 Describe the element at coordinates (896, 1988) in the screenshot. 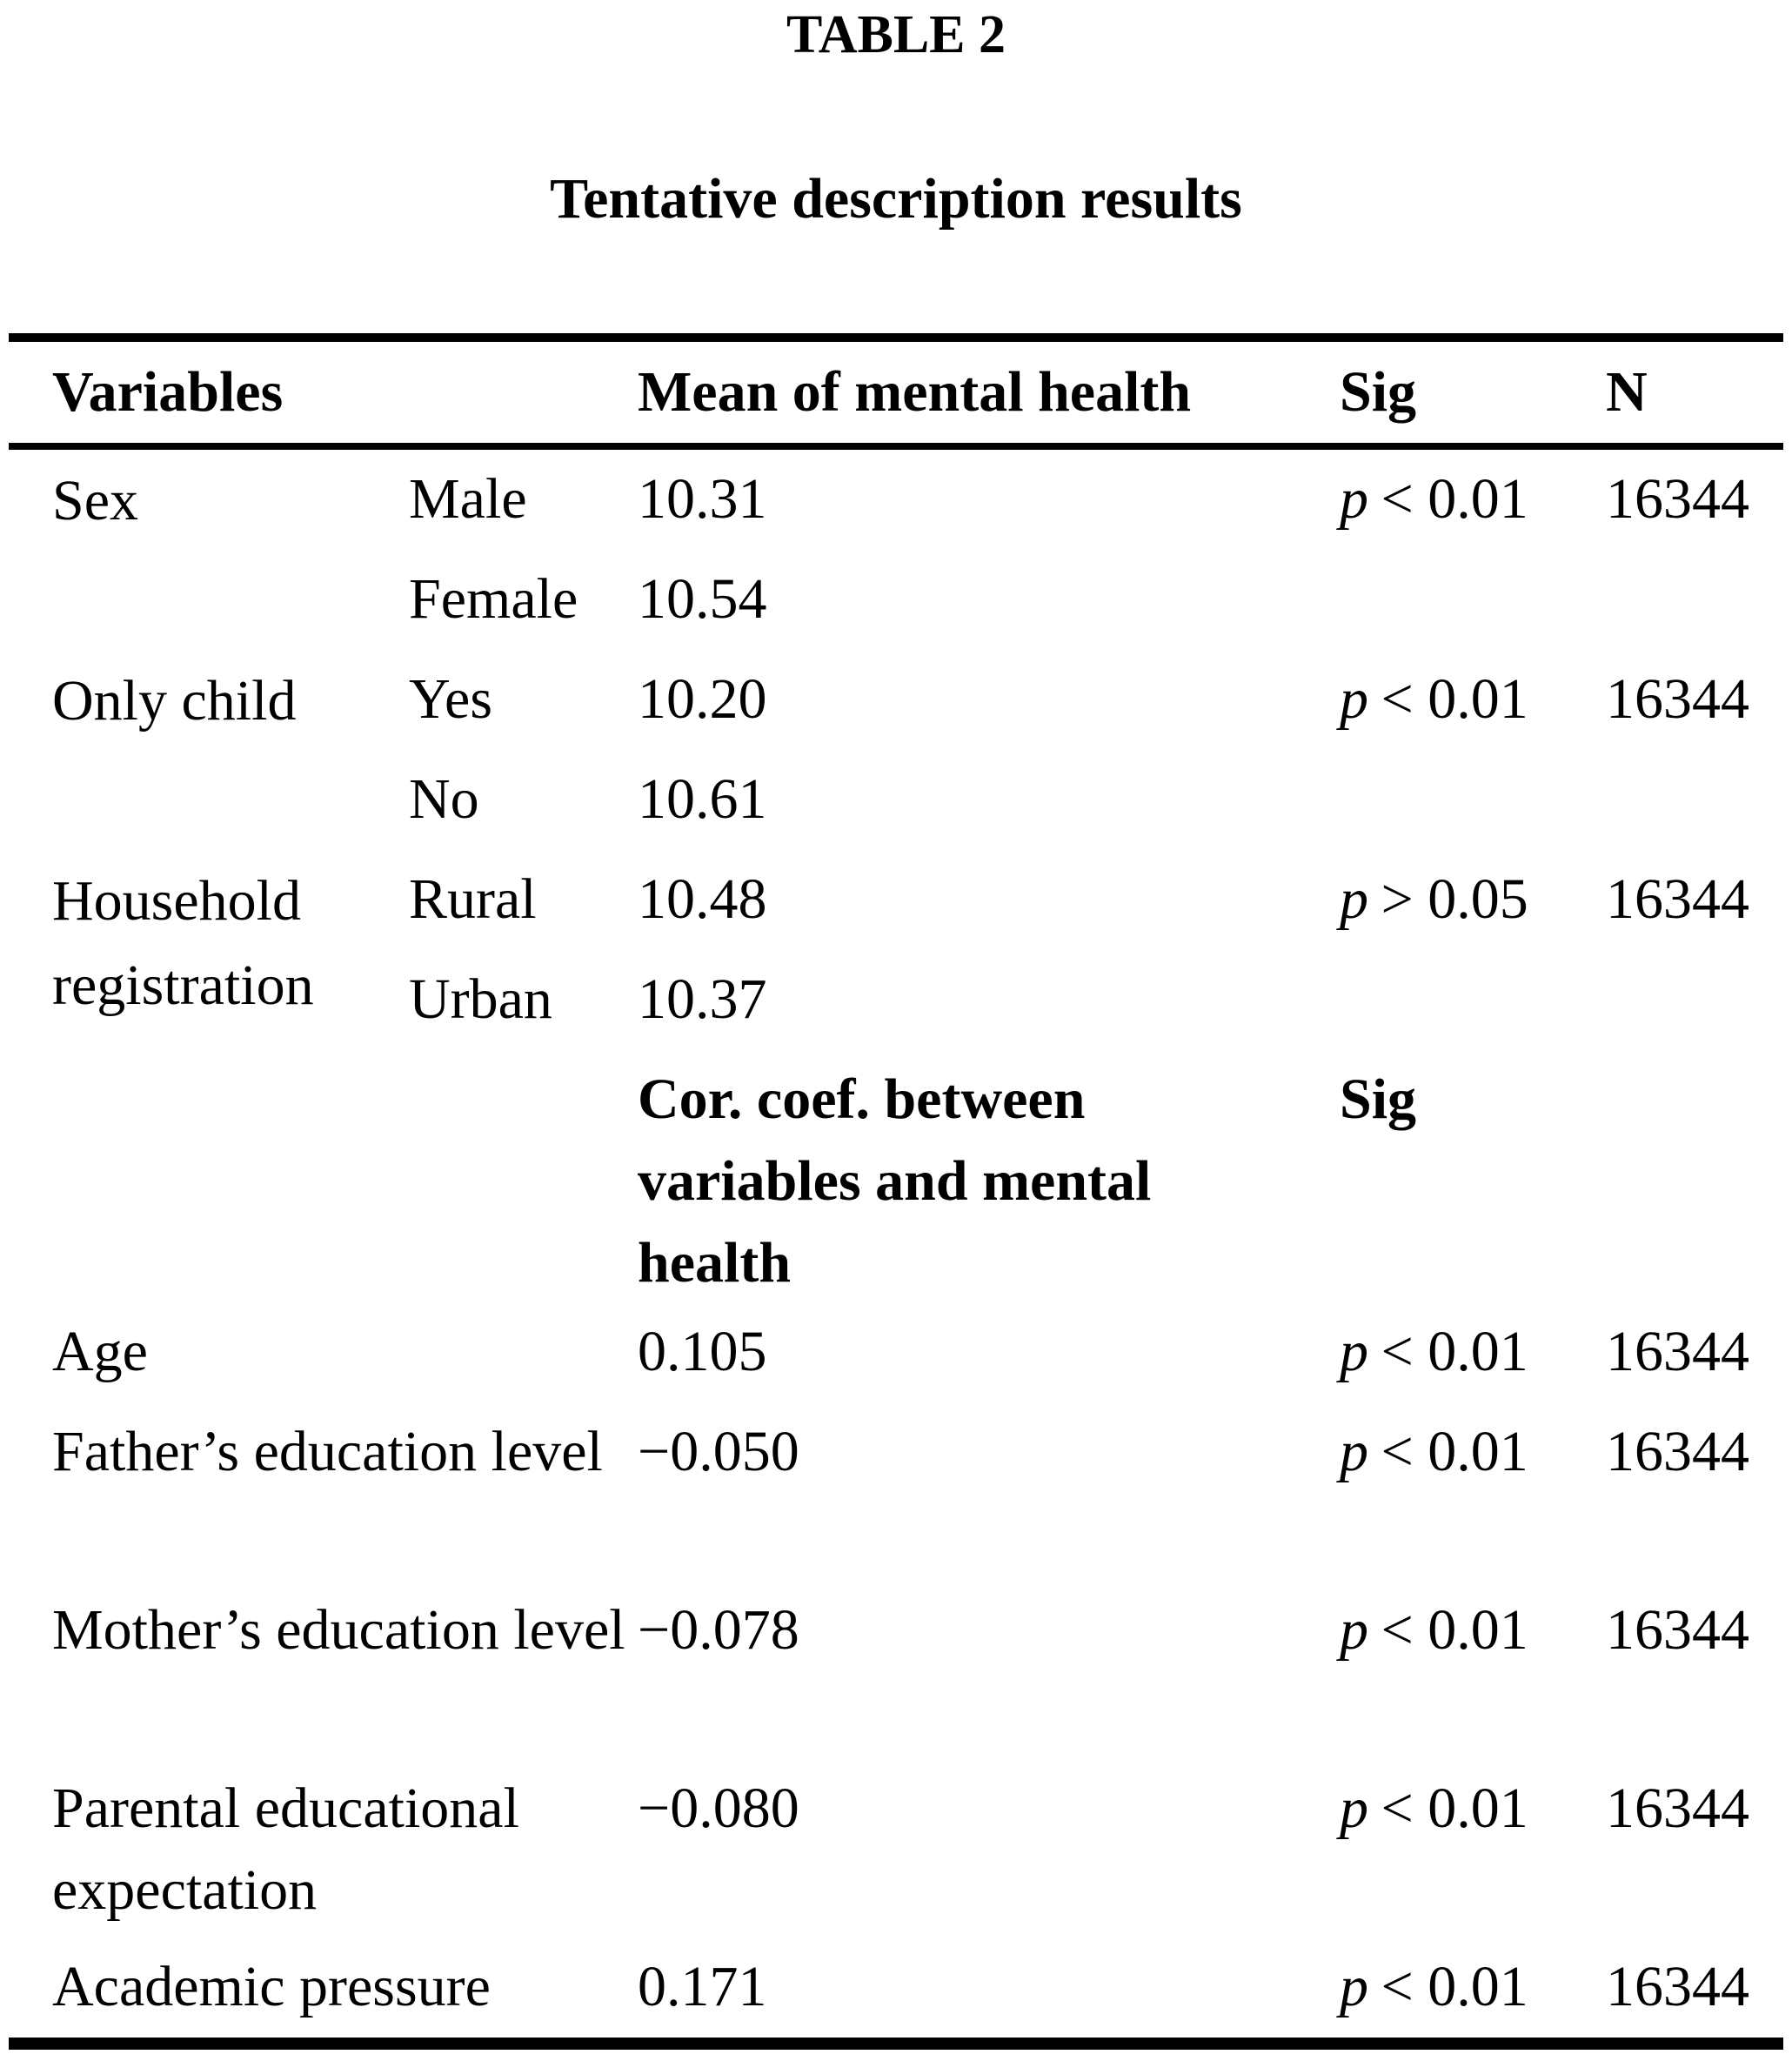

I see `table-row: Academic pressure 0.171 p < 0.01 16344` at that location.